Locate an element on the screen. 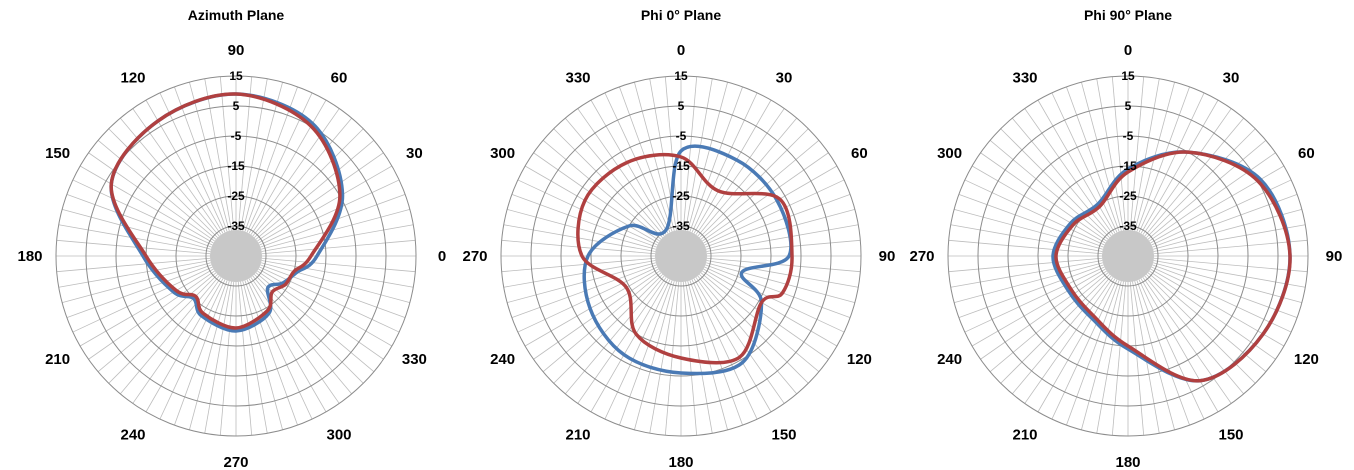 The width and height of the screenshot is (1354, 470). angle-tick-label: 270 is located at coordinates (235, 462).